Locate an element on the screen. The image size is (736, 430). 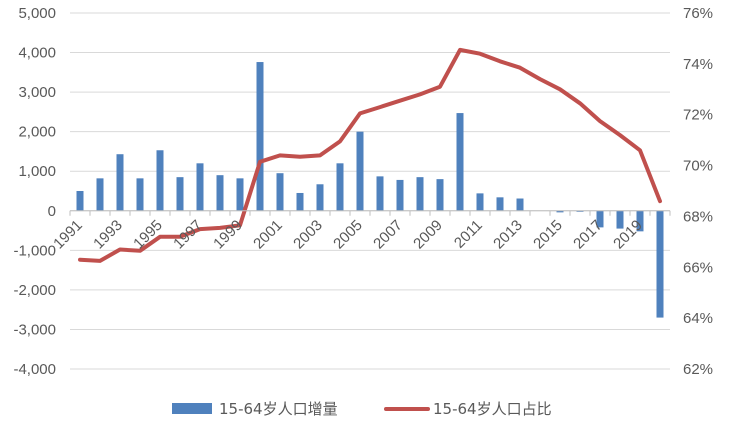
y-left-tick-label: -3,000 is located at coordinates (34, 329).